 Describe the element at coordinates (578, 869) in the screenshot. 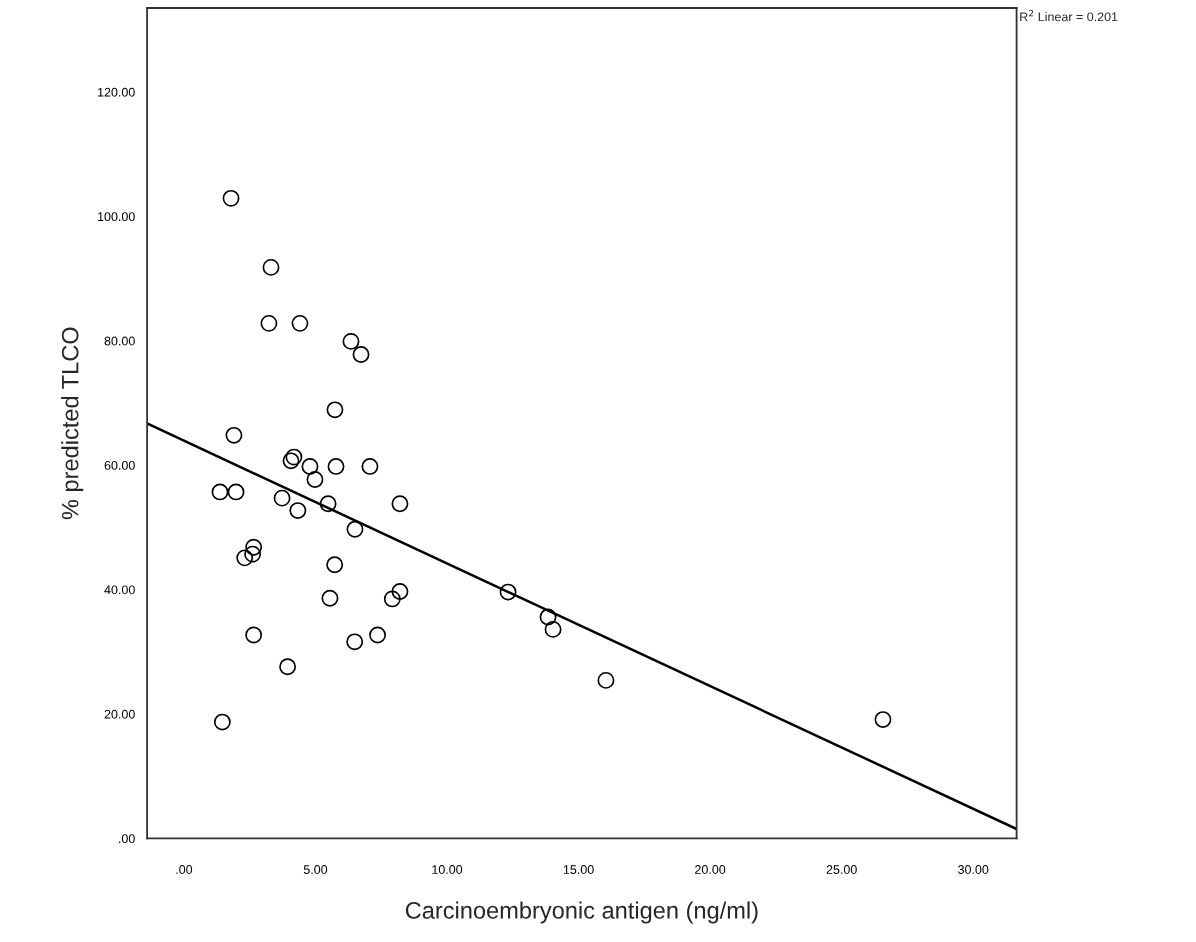

I see `x-tick-label: 15.00` at that location.